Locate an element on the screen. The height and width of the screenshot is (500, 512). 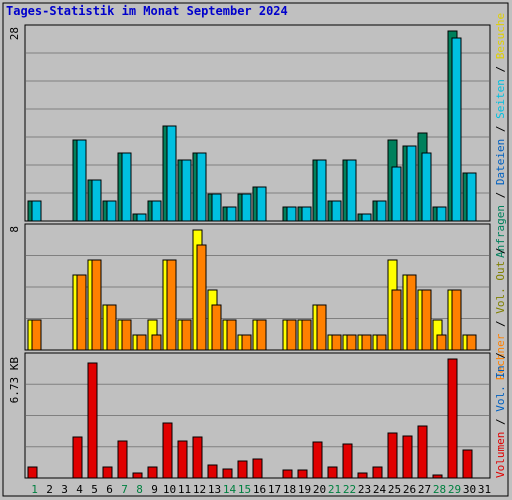
x-tick-label-day-10: 10 is located at coordinates (169, 489).